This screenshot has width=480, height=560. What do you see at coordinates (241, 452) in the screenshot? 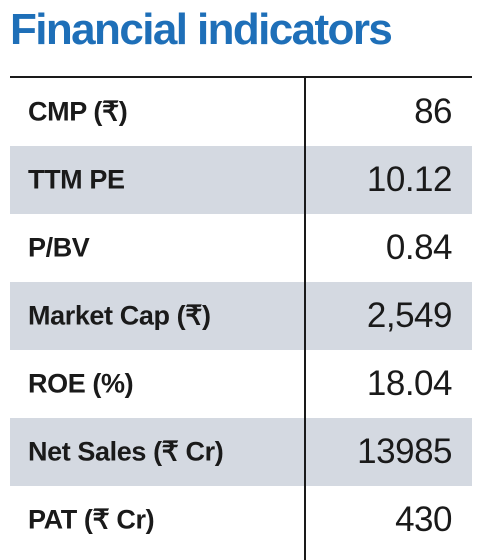
I see `table-row-net-sales: Net Sales (₹ Cr) 13985` at bounding box center [241, 452].